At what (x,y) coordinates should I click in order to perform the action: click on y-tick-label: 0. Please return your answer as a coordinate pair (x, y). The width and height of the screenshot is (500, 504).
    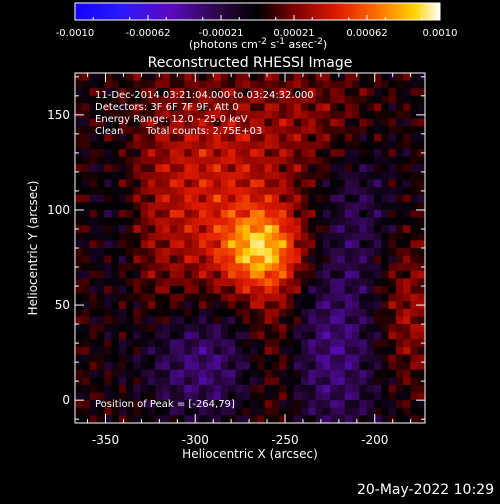
    Looking at the image, I should click on (66, 400).